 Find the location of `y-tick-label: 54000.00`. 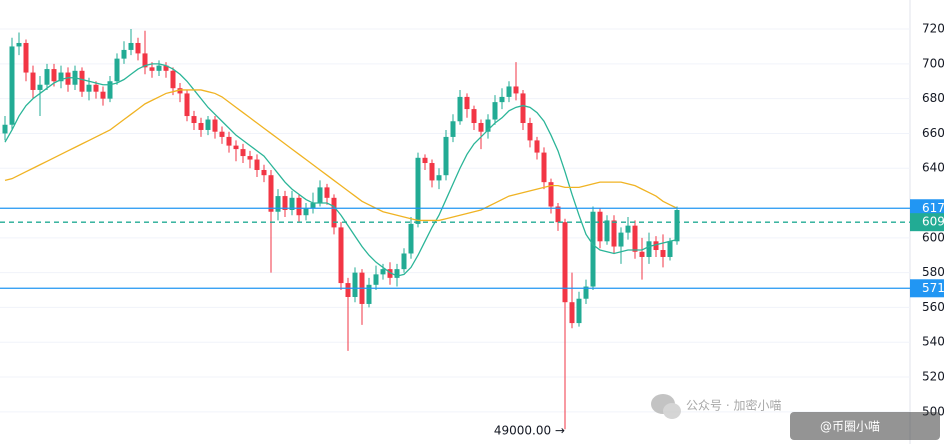

y-tick-label: 54000.00 is located at coordinates (933, 342).